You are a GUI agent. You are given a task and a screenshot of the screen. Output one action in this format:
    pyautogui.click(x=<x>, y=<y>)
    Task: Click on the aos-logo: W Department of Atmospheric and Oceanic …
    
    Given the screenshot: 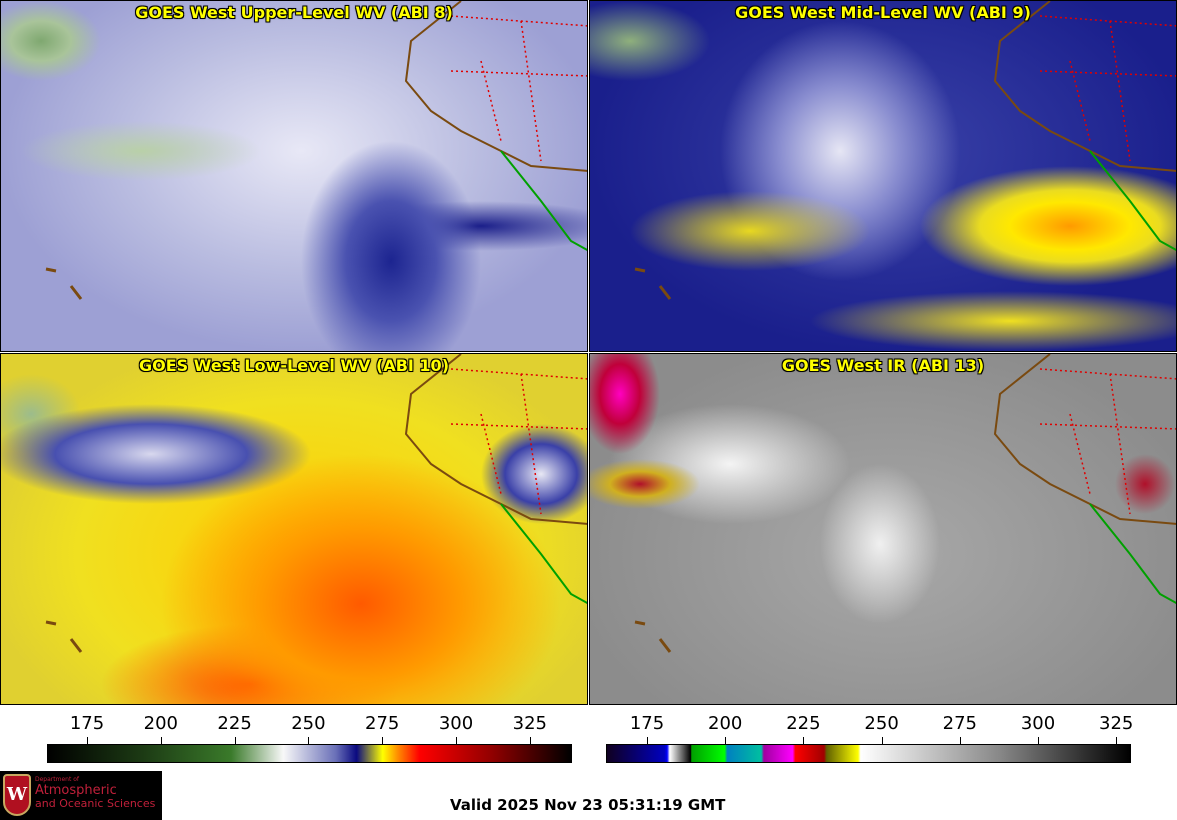 What is the action you would take?
    pyautogui.click(x=81, y=795)
    